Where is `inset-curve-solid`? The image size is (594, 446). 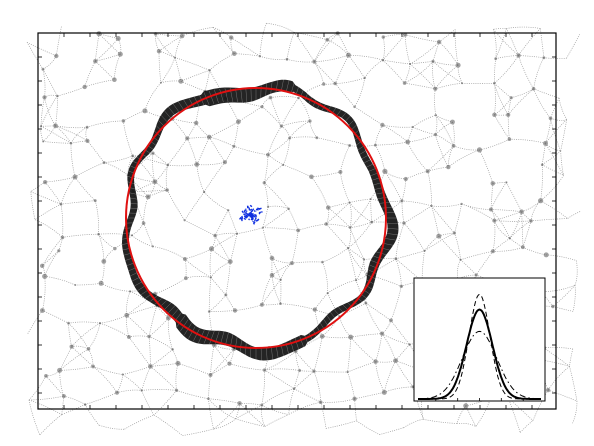 inset-curve-solid is located at coordinates (479, 354).